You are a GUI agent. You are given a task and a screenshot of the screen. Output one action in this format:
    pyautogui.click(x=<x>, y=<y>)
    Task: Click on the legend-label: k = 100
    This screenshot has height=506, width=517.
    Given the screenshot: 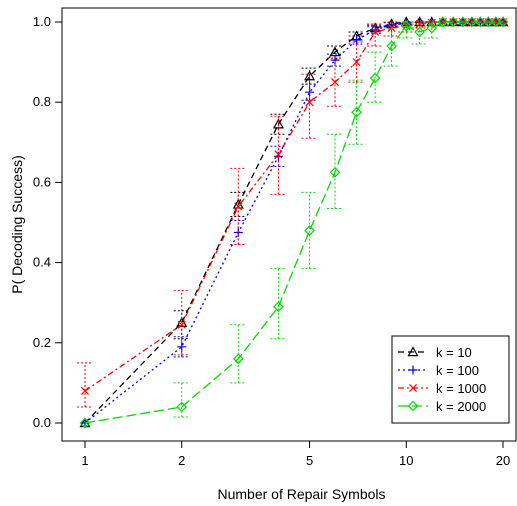 What is the action you would take?
    pyautogui.click(x=457, y=370)
    